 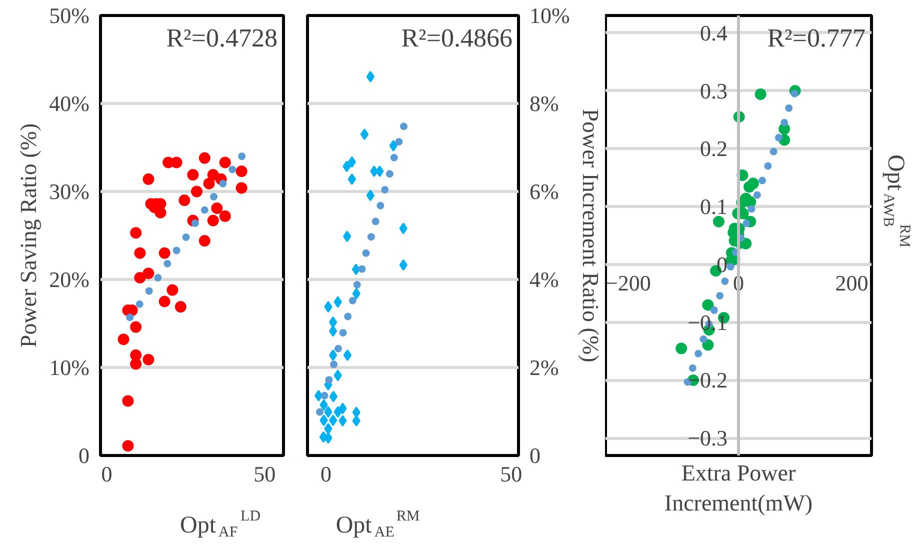 I want to click on y-tick-label: −0.3, so click(x=708, y=438).